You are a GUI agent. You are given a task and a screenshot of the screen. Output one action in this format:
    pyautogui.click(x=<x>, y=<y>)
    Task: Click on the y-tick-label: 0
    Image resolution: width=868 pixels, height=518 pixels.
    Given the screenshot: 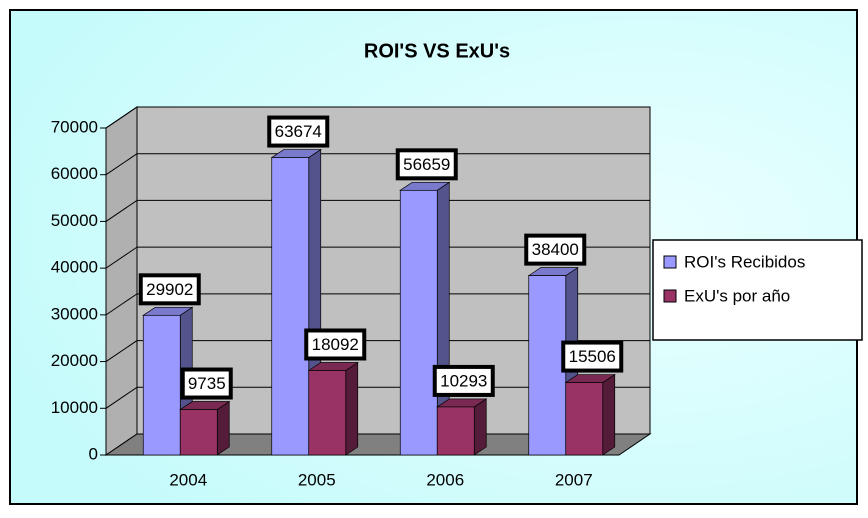 What is the action you would take?
    pyautogui.click(x=93, y=453)
    